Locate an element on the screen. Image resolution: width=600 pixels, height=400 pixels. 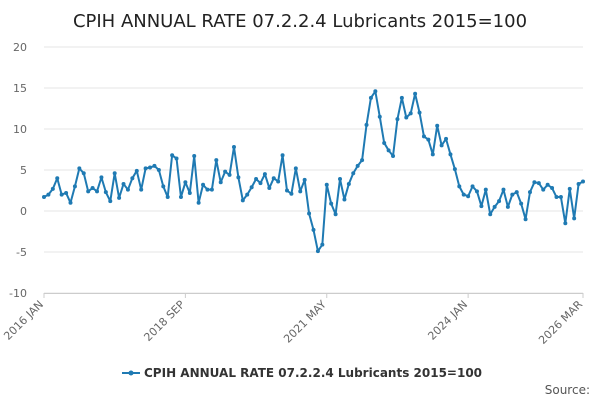
x-tick-label: 2018 SEP is located at coordinates (164, 321).